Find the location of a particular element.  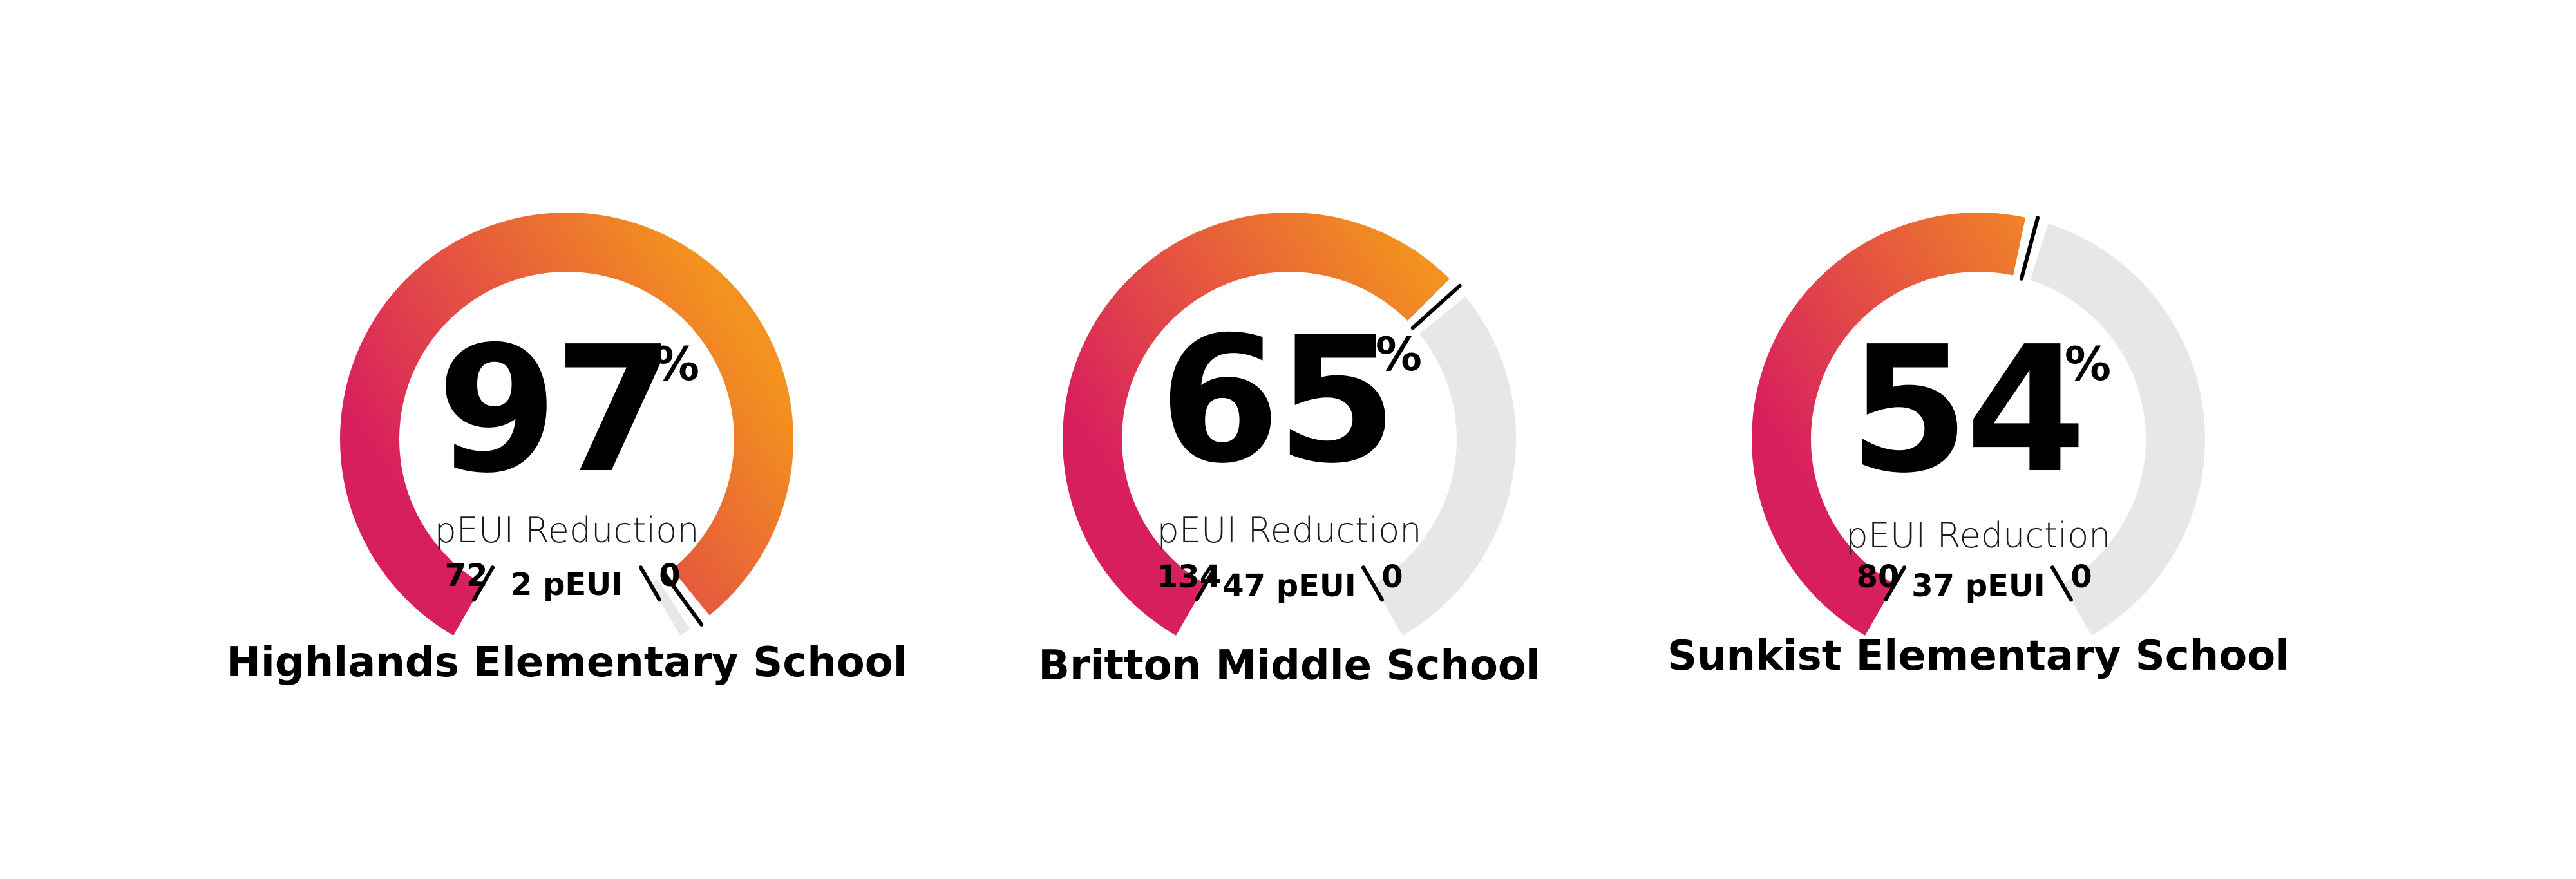

gauge-range-start-label: 80 is located at coordinates (1878, 577).